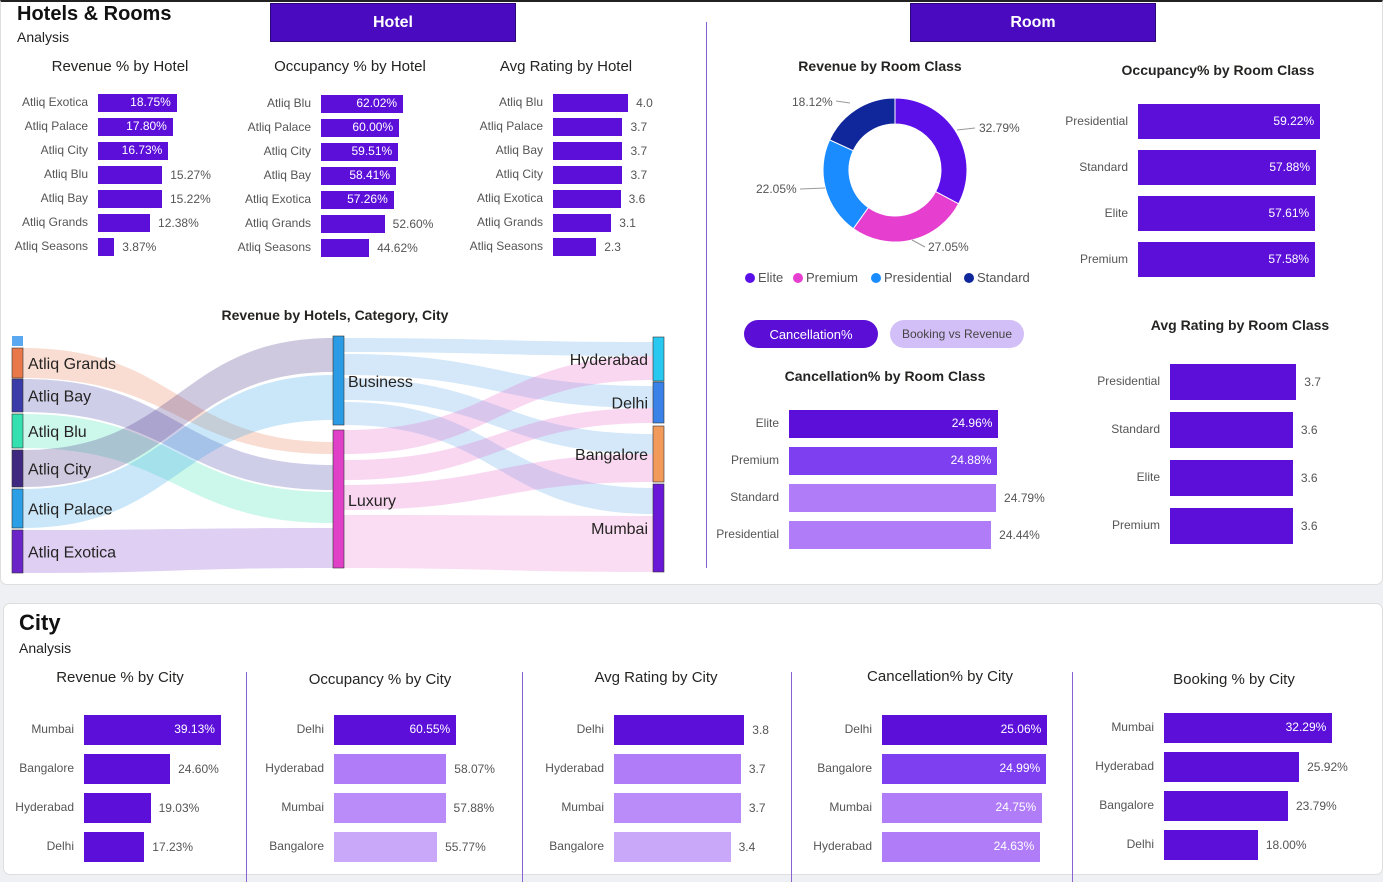  I want to click on tab-room: Room, so click(1033, 22).